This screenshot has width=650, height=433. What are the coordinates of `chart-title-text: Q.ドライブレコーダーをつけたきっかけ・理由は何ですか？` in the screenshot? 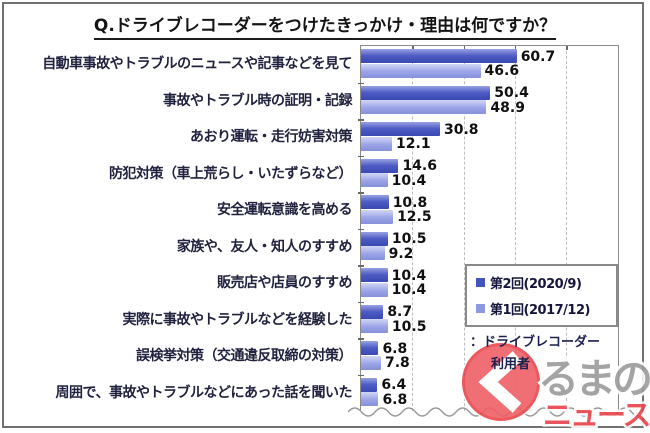 It's located at (325, 25).